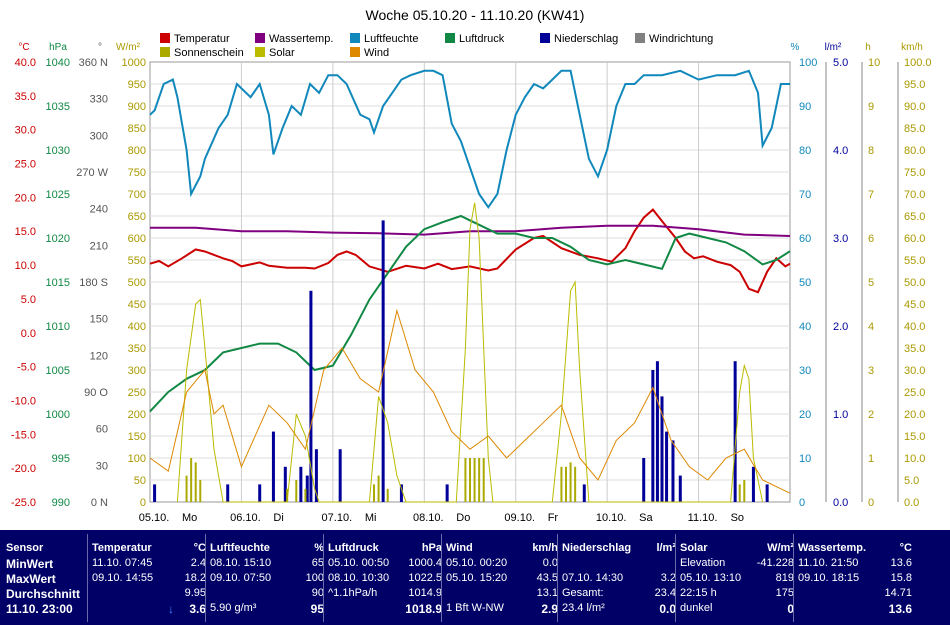 This screenshot has height=625, width=950. What do you see at coordinates (681, 39) in the screenshot?
I see `legend-label: Windrichtung` at bounding box center [681, 39].